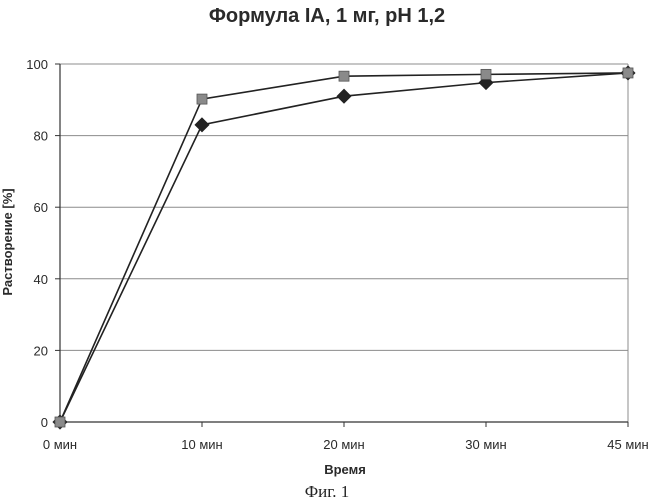  Describe the element at coordinates (343, 444) in the screenshot. I see `x-tick-label: 20 мин` at that location.